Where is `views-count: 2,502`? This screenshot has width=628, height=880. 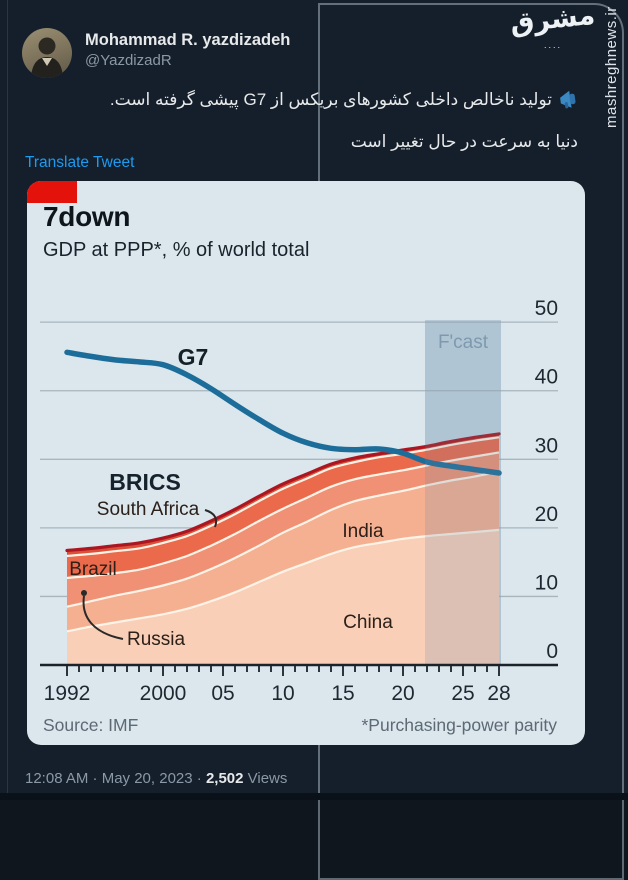
views-count: 2,502 is located at coordinates (224, 778).